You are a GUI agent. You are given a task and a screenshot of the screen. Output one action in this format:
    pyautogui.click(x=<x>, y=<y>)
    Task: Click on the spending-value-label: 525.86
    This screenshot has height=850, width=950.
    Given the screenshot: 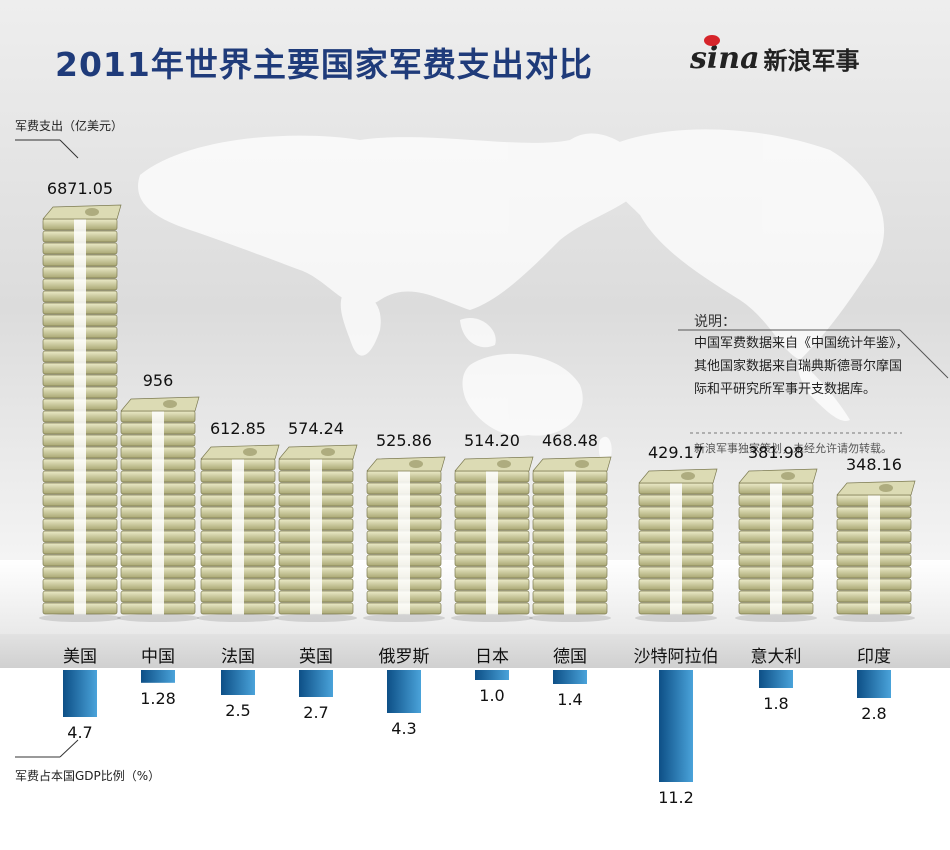 What is the action you would take?
    pyautogui.click(x=404, y=440)
    